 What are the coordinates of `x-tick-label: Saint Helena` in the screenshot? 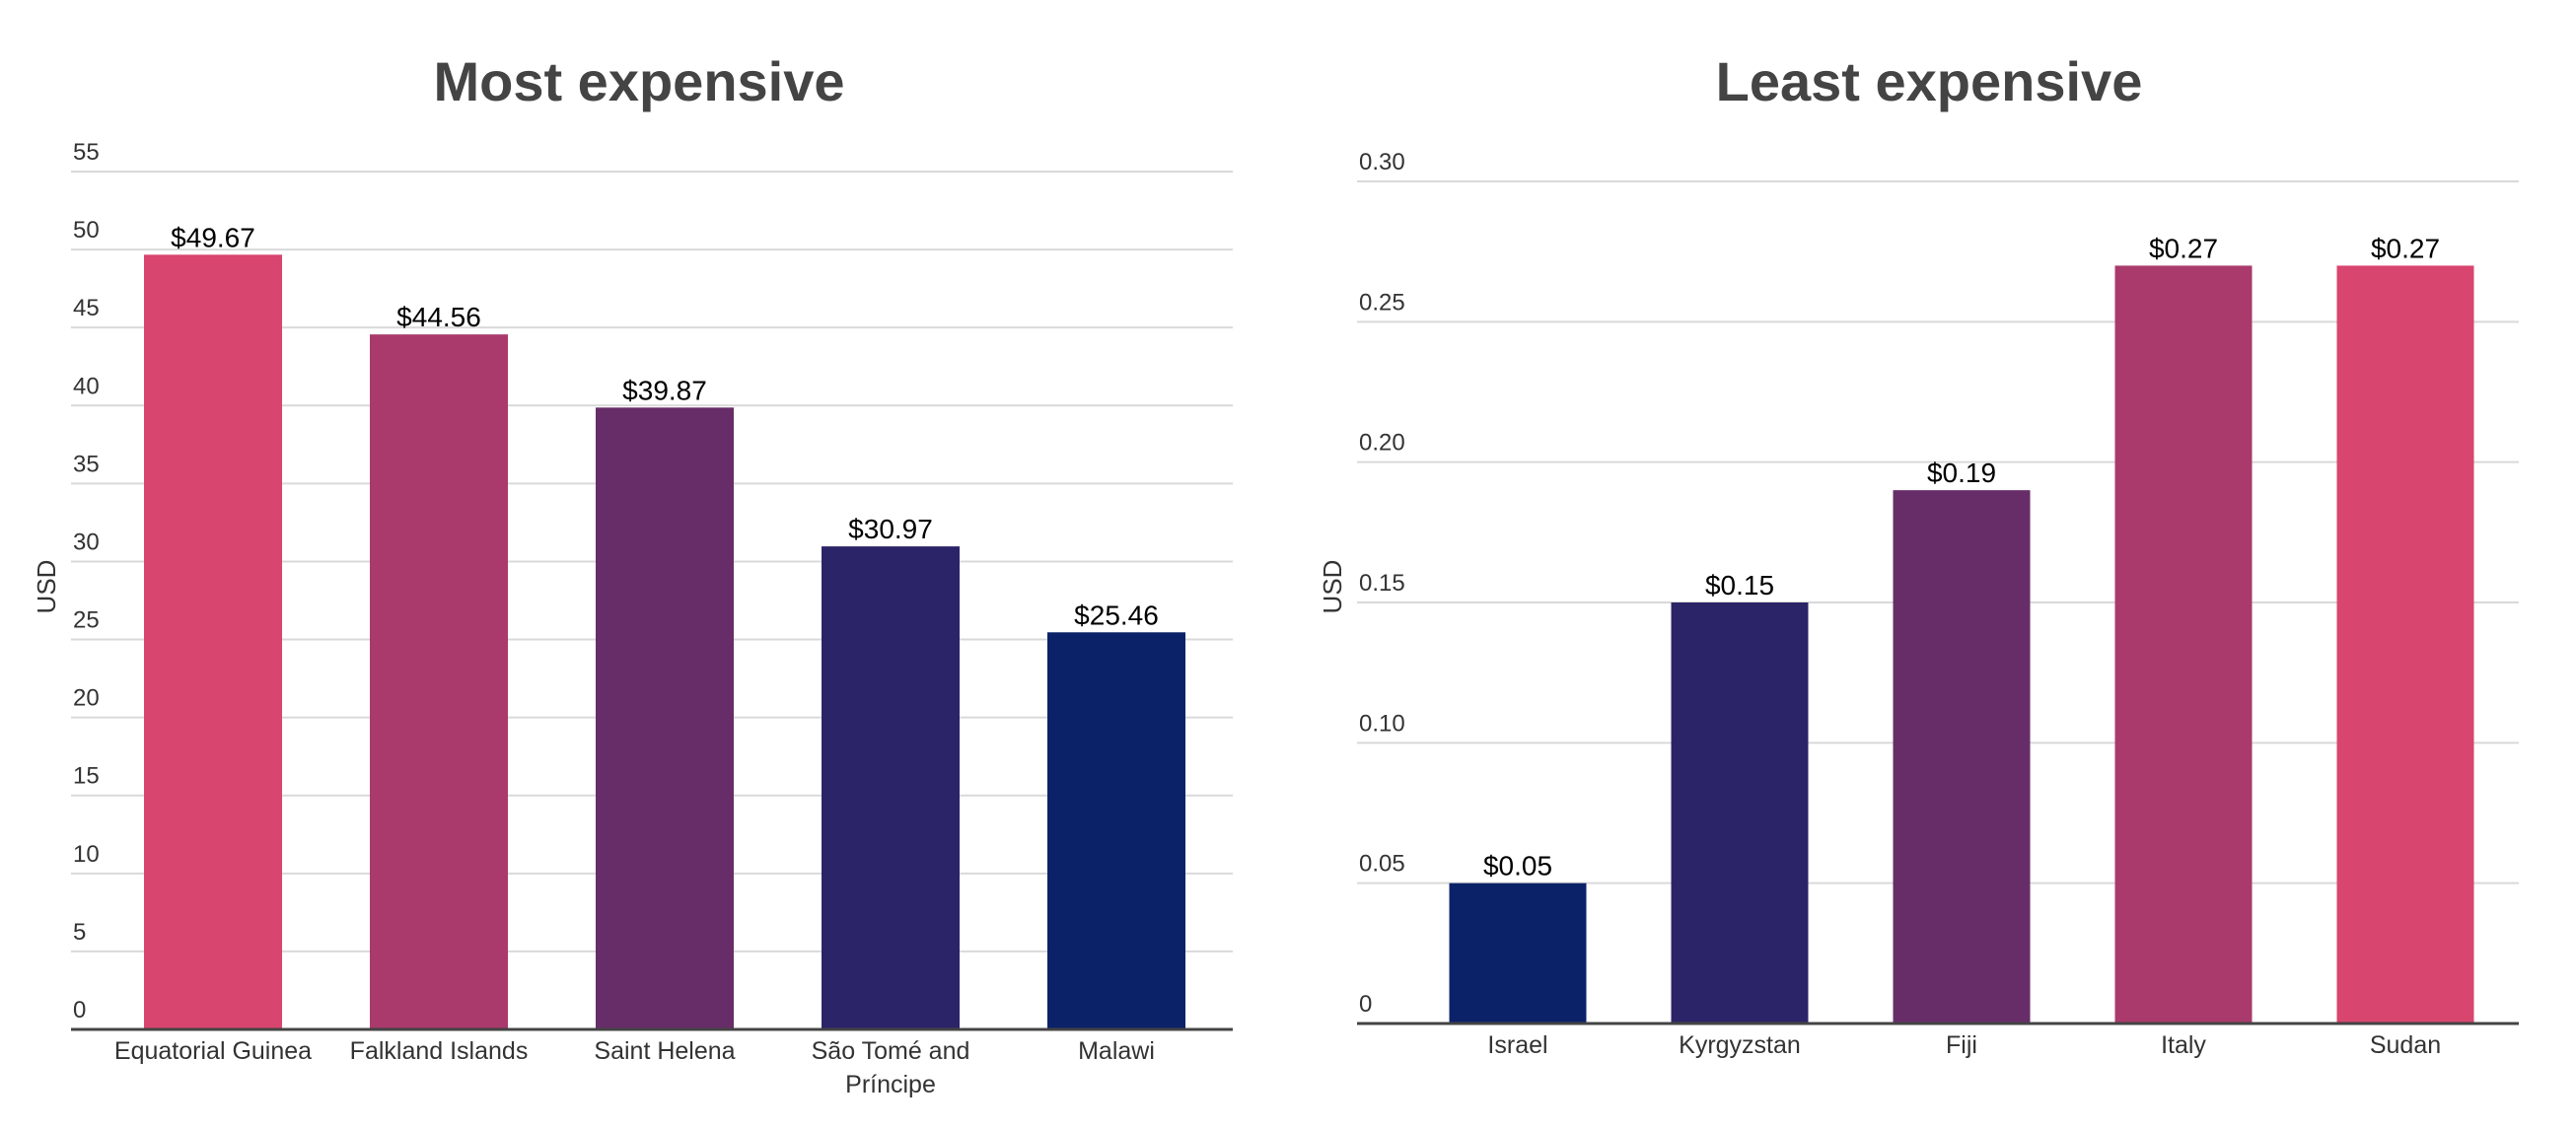 It's located at (664, 1051).